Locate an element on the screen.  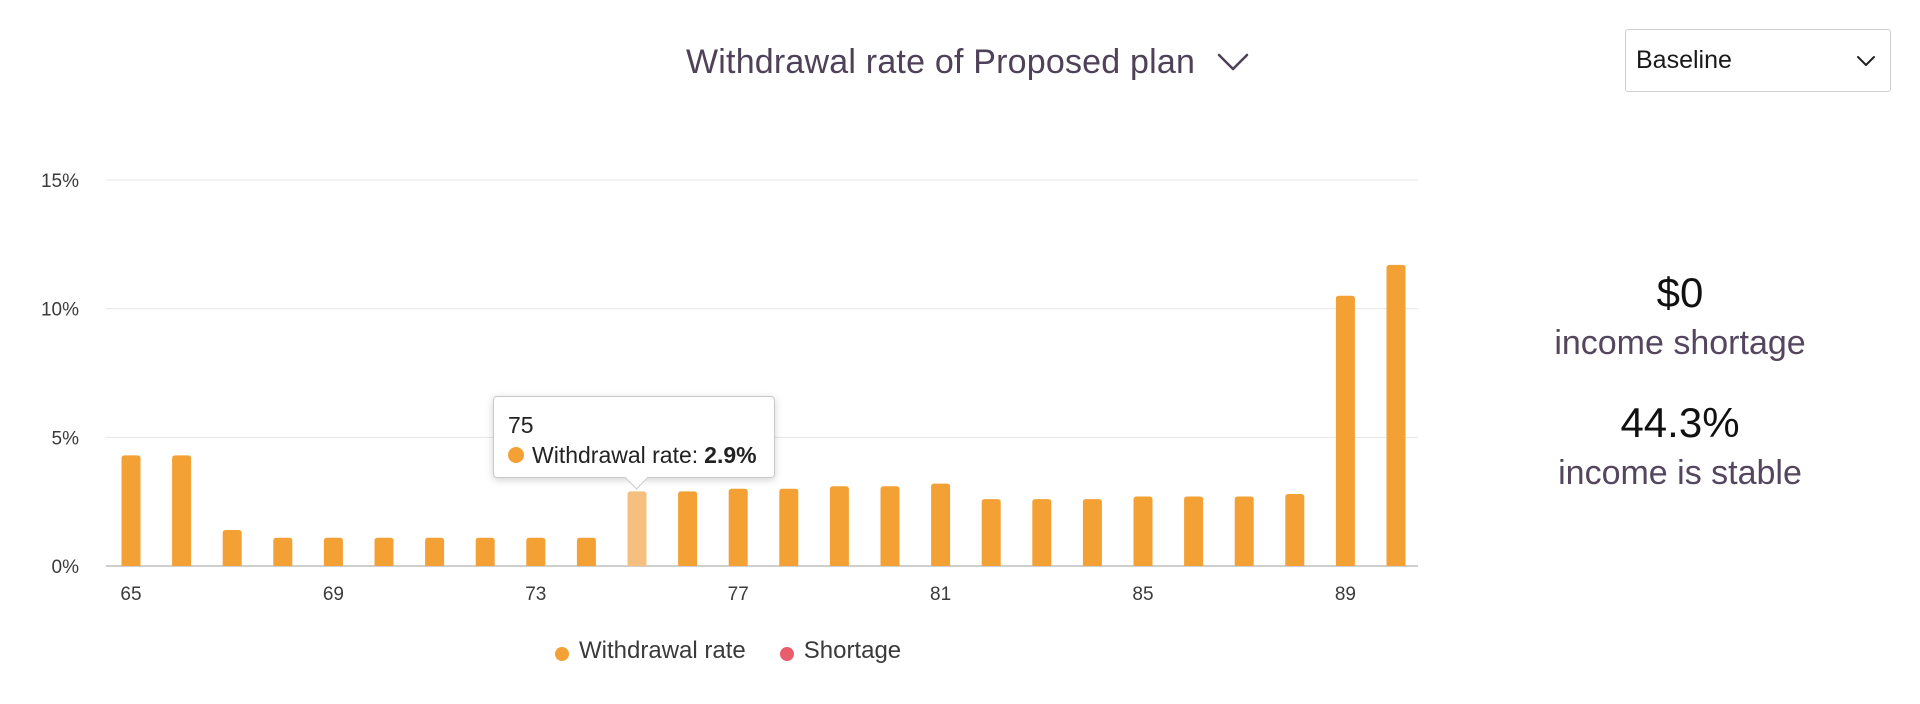
legend-label-shortage: Shortage is located at coordinates (852, 650).